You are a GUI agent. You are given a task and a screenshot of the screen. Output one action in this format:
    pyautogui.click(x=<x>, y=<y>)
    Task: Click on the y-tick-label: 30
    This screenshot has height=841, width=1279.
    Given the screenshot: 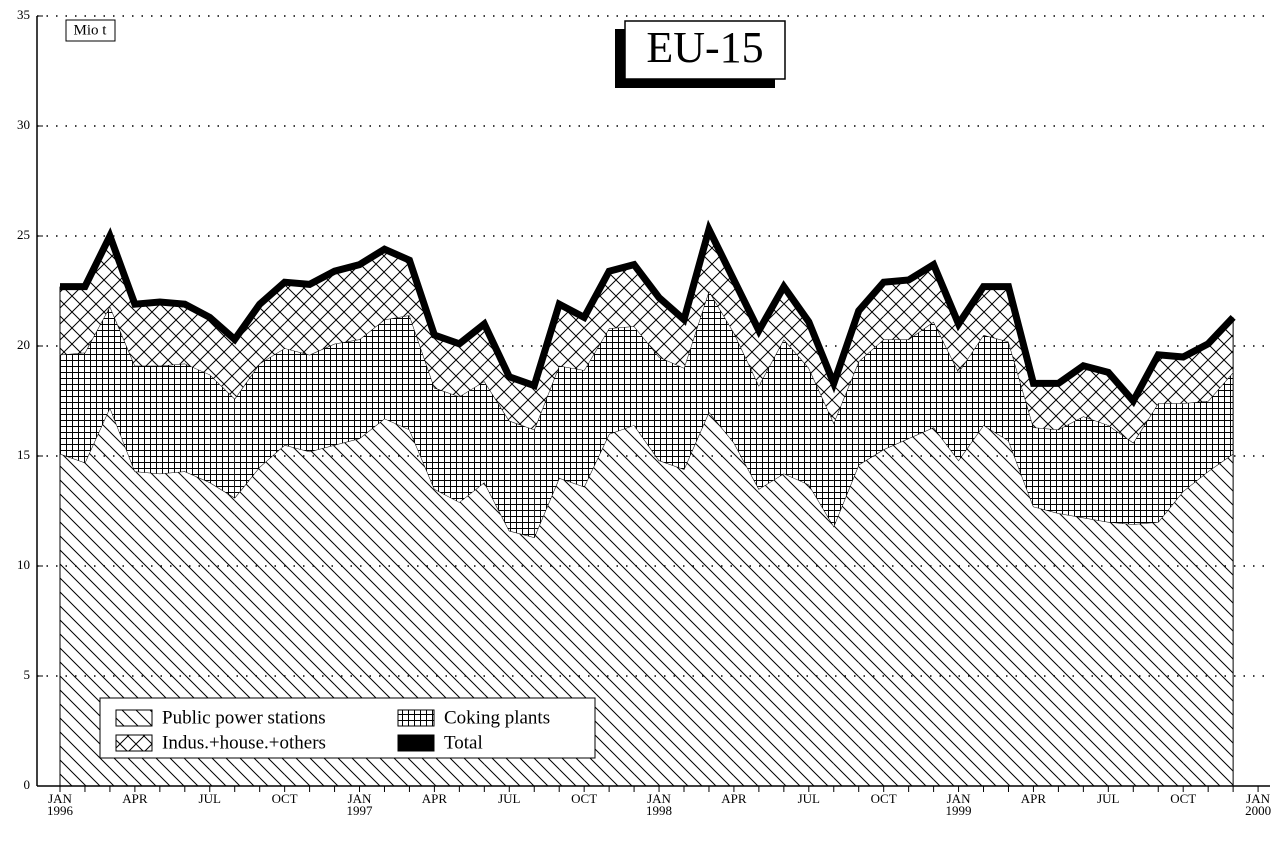 What is the action you would take?
    pyautogui.click(x=23, y=124)
    